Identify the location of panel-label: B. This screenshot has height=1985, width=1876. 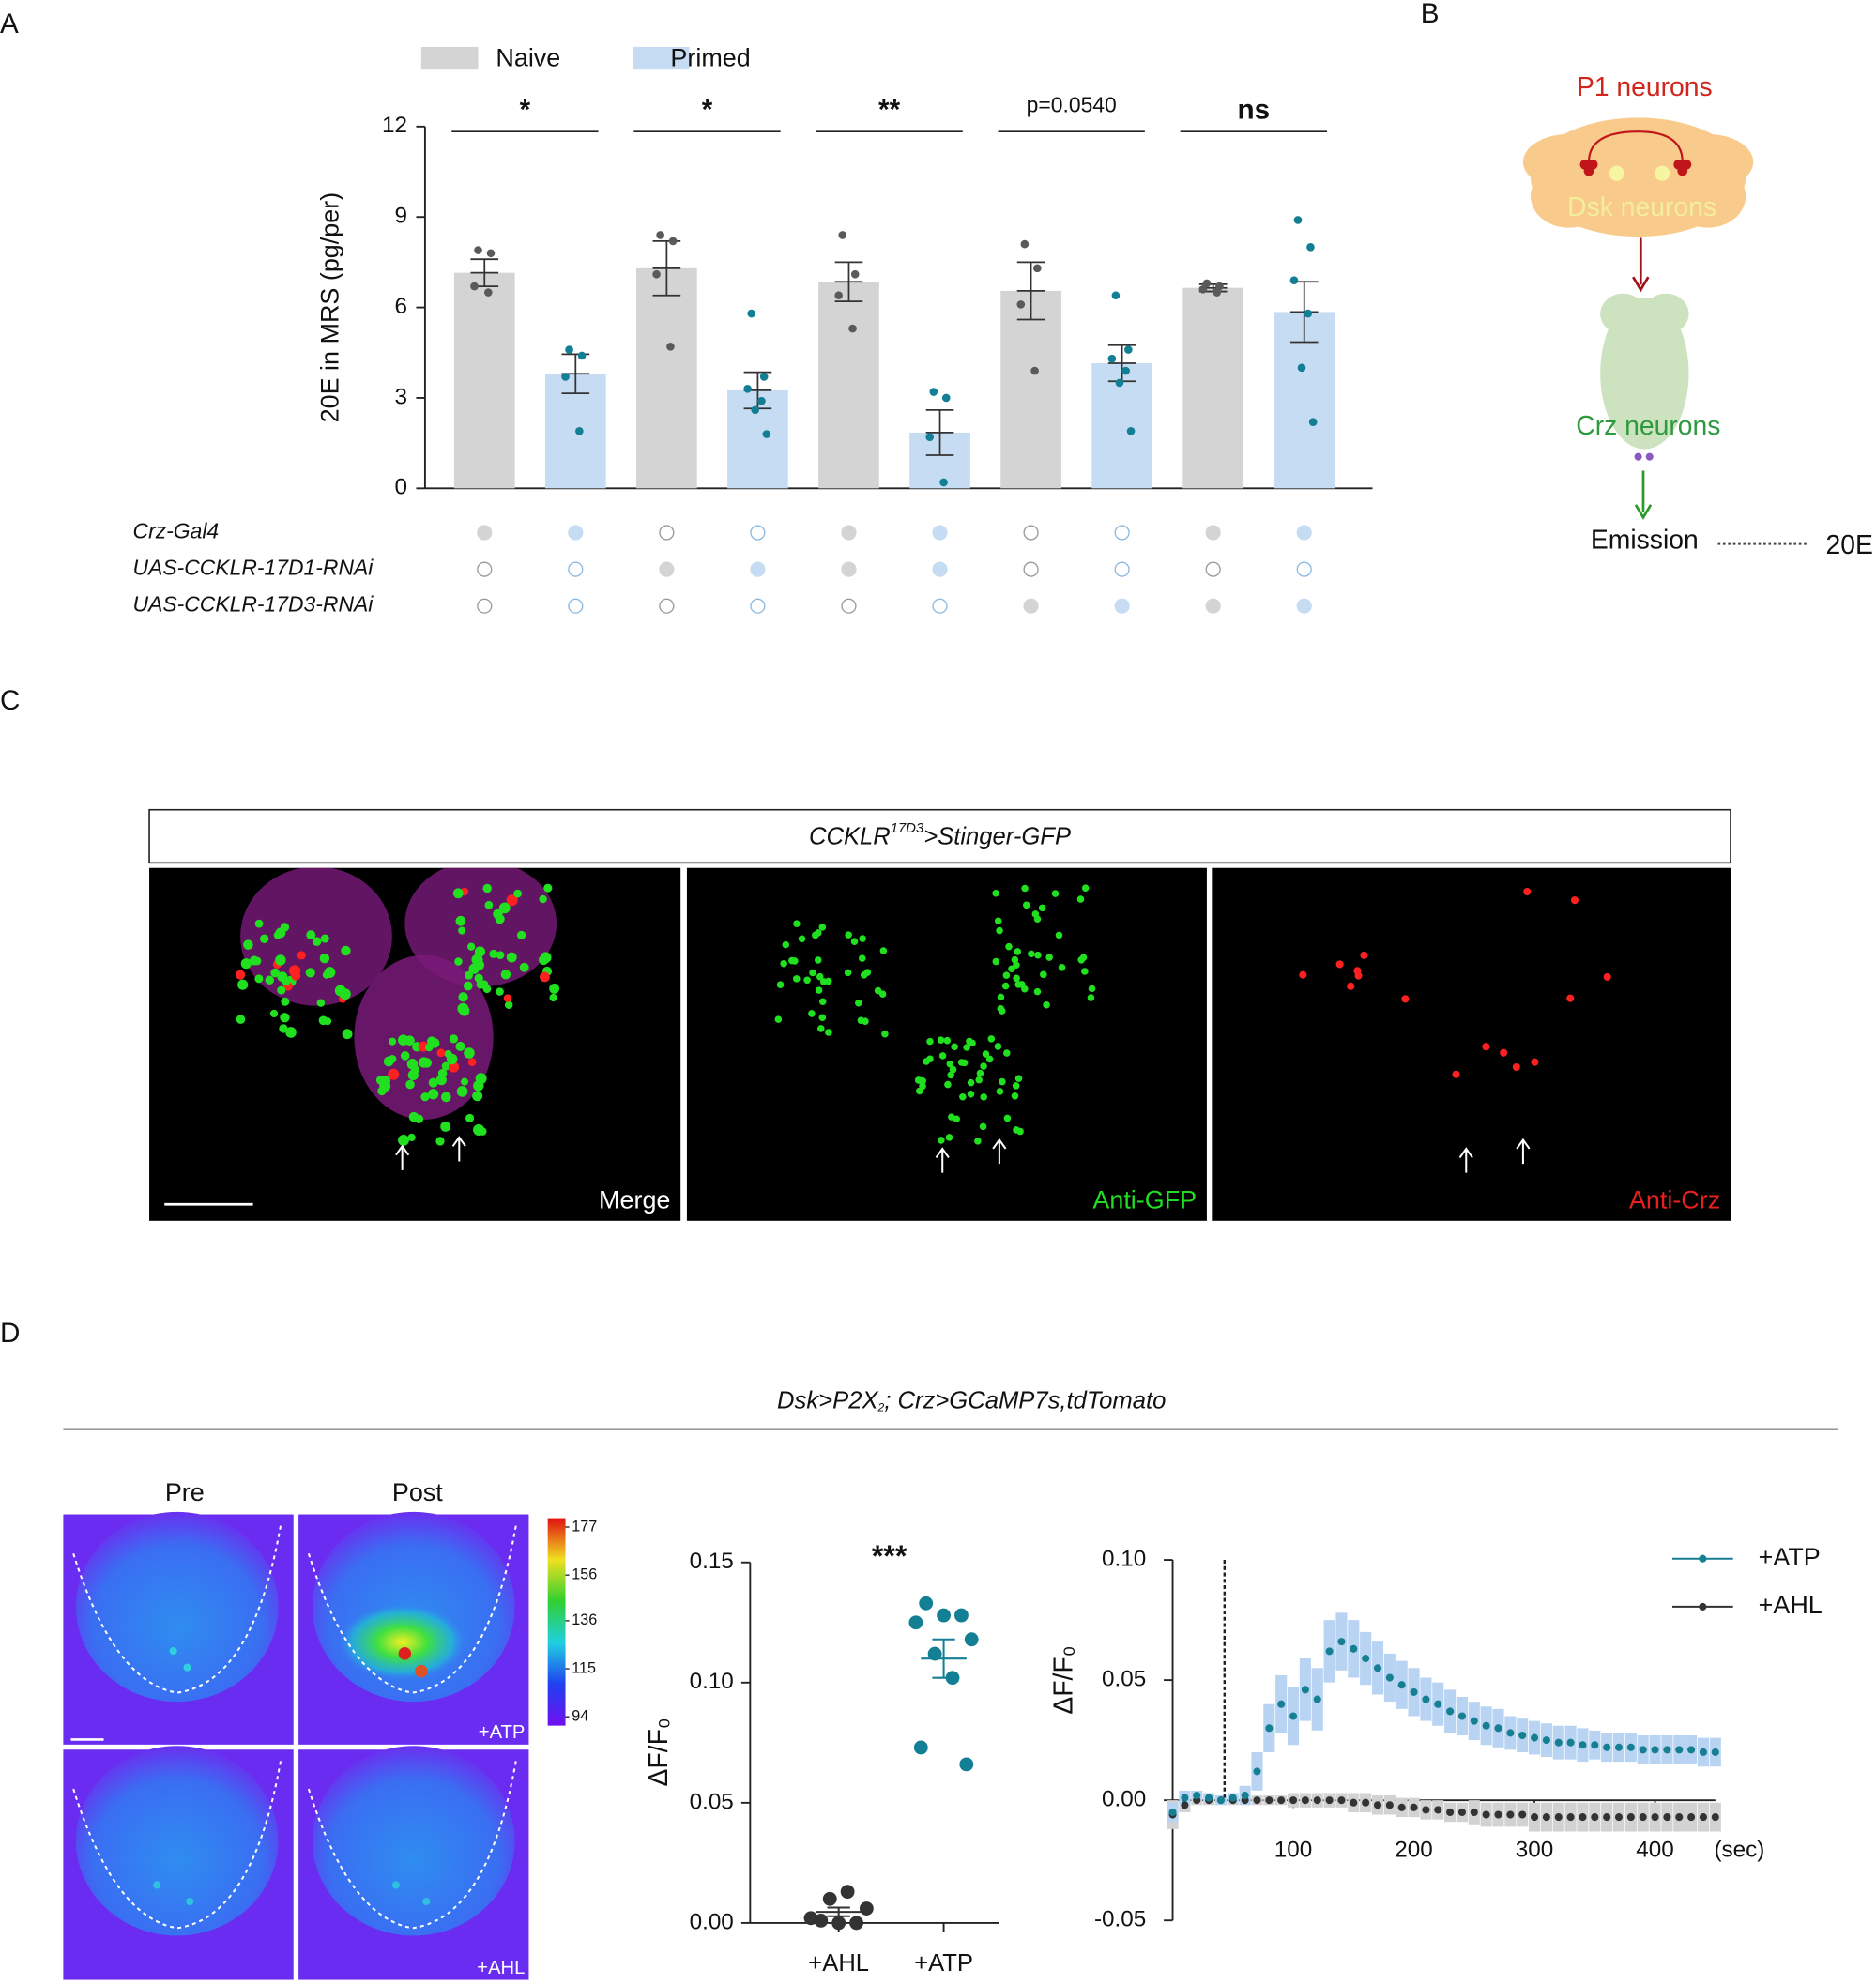
(1430, 15).